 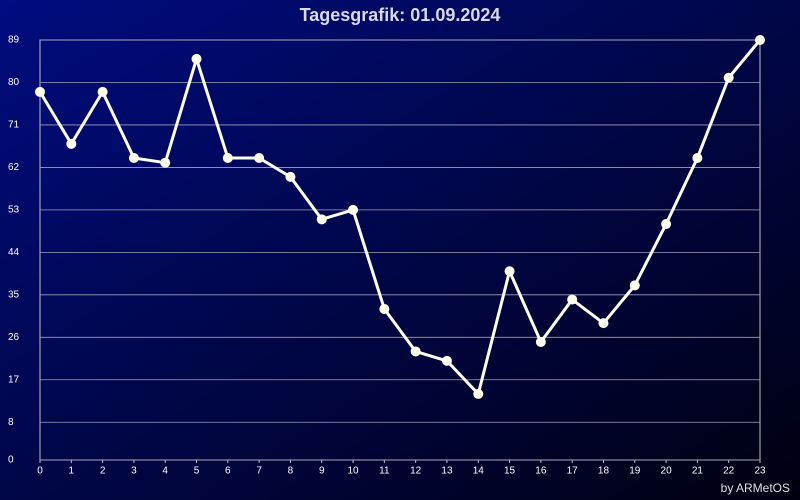 I want to click on y-tick-label: 53, so click(x=14, y=210).